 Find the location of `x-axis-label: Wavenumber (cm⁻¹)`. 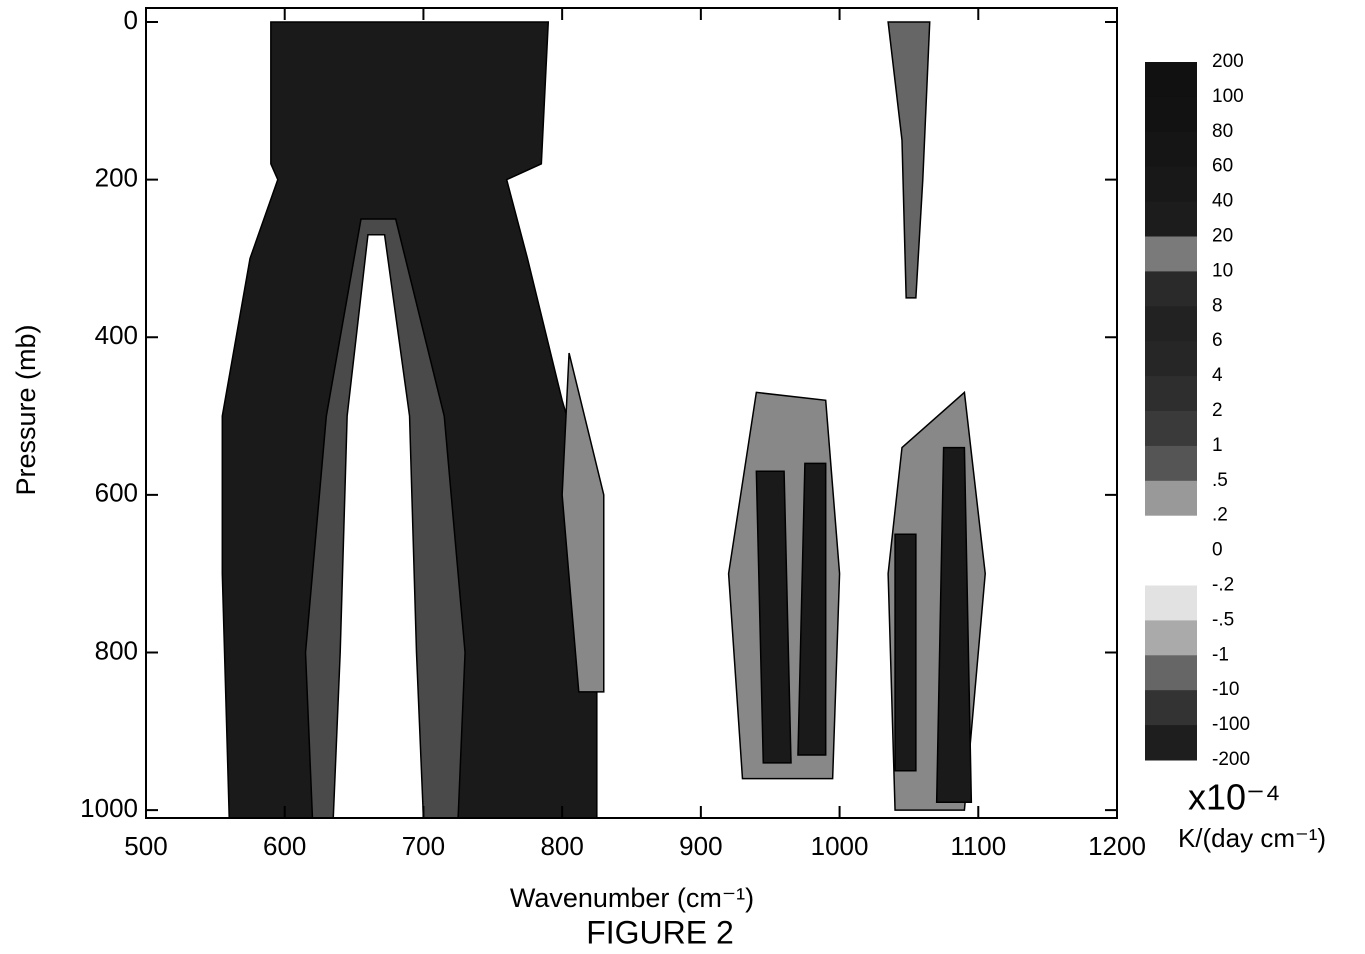

x-axis-label: Wavenumber (cm⁻¹) is located at coordinates (632, 898).